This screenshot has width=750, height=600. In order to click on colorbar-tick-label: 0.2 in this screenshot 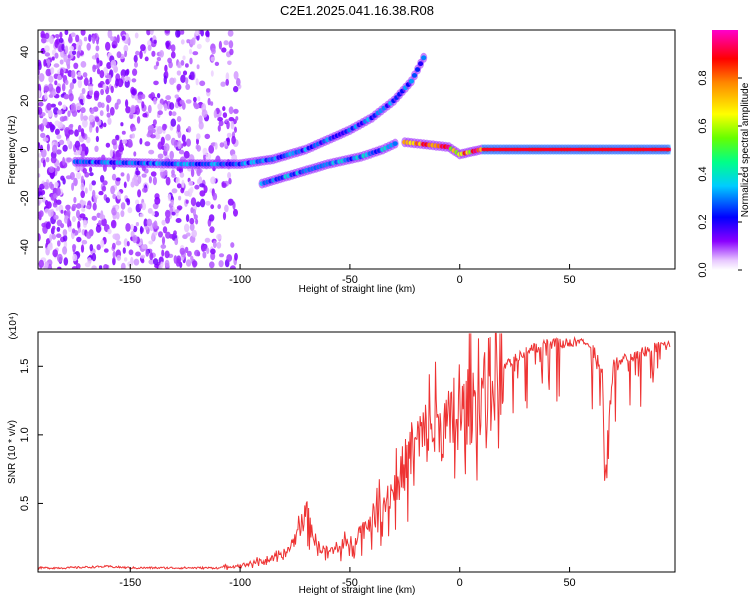, I will do `click(703, 221)`.